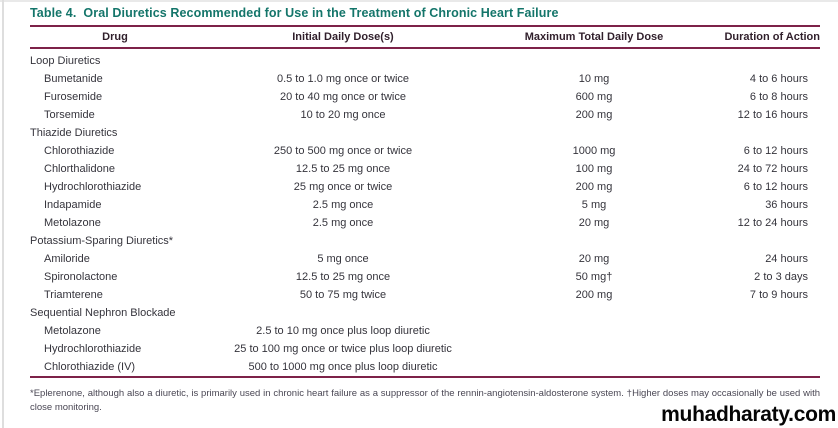  Describe the element at coordinates (343, 79) in the screenshot. I see `initial-dose: 0.5 to 1.0 mg once or twice` at that location.